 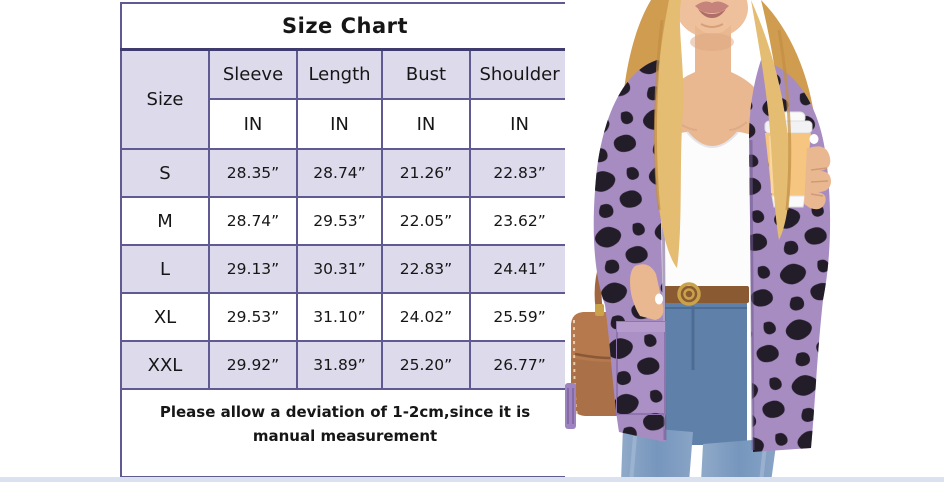 What do you see at coordinates (165, 365) in the screenshot?
I see `size-cell: XXL` at bounding box center [165, 365].